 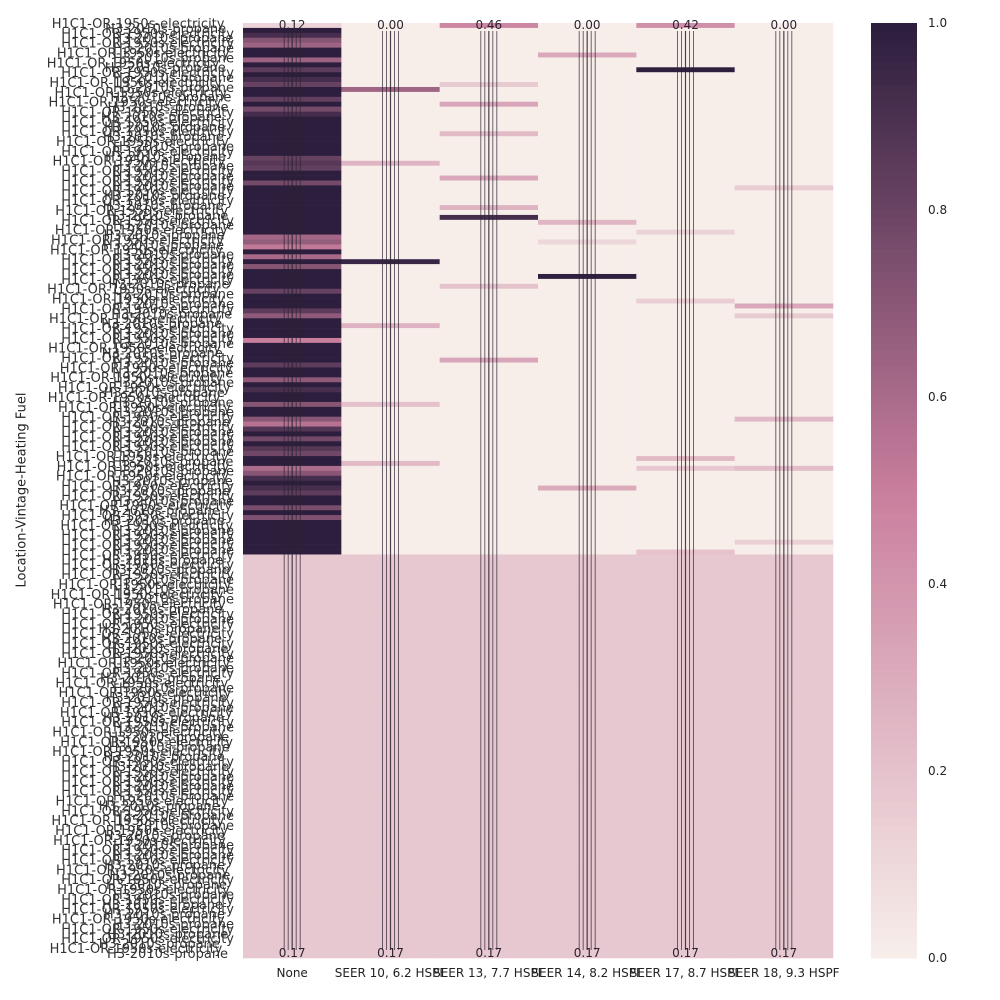 I want to click on colorbar-tick-label: 0.8, so click(x=938, y=210).